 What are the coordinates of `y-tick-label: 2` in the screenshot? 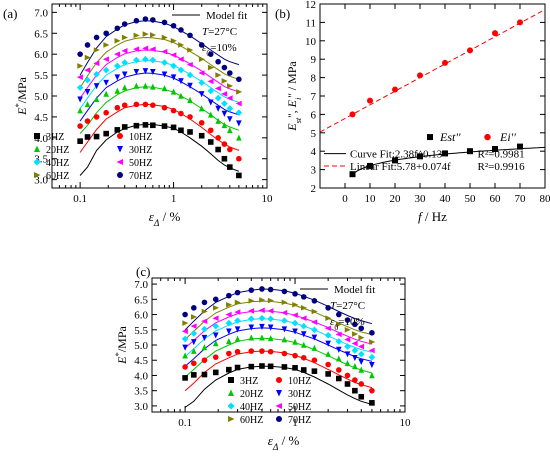 It's located at (314, 189).